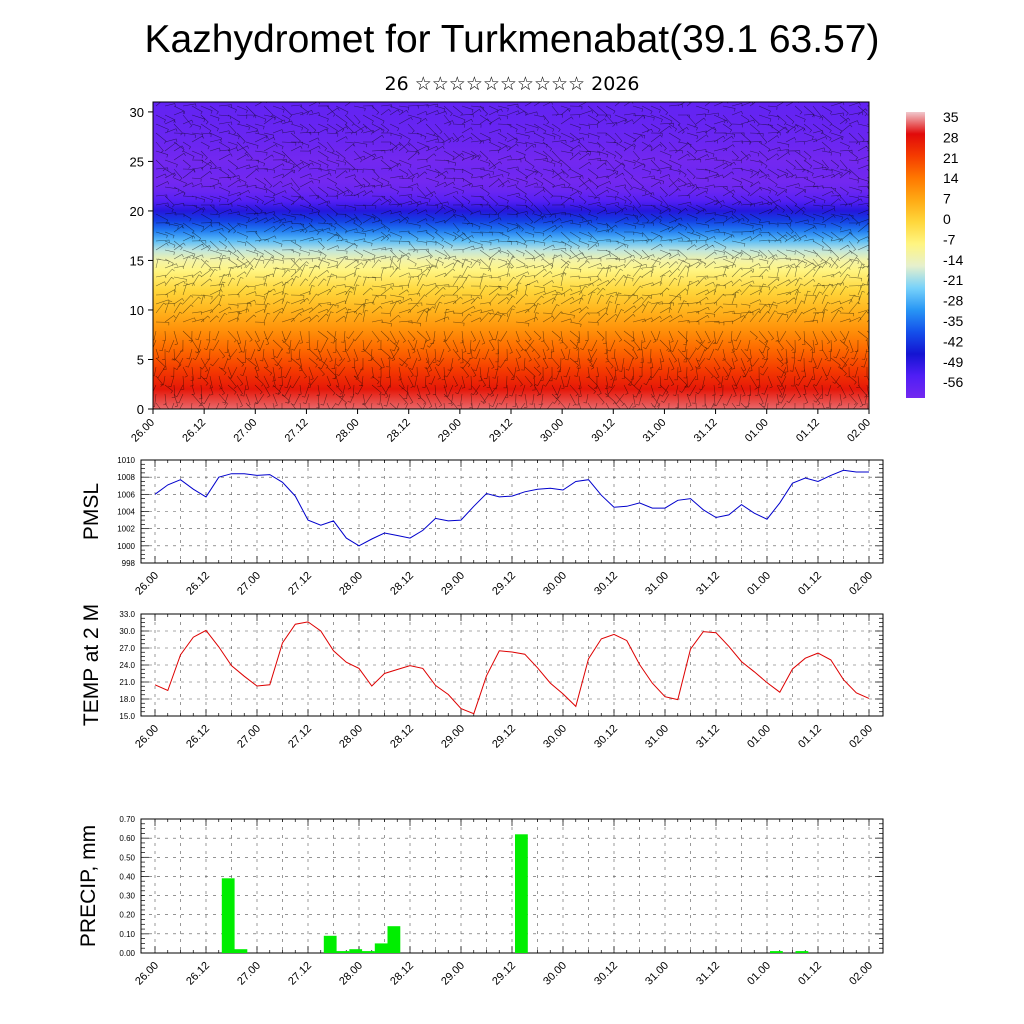 The image size is (1024, 1024). Describe the element at coordinates (88, 886) in the screenshot. I see `y-axis-title: PRECIP, mm` at that location.